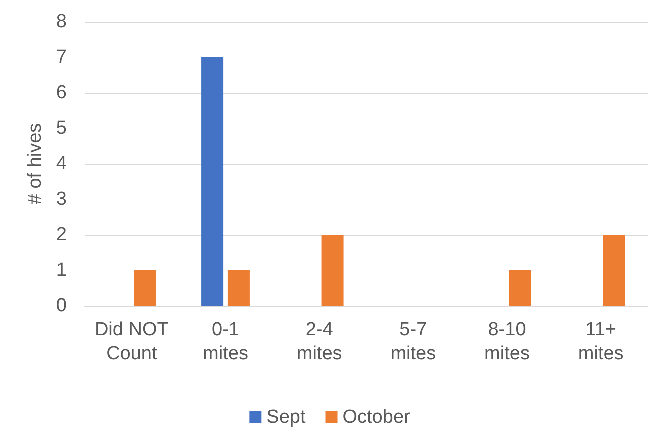  Describe the element at coordinates (61, 270) in the screenshot. I see `y-tick-label: 1` at that location.